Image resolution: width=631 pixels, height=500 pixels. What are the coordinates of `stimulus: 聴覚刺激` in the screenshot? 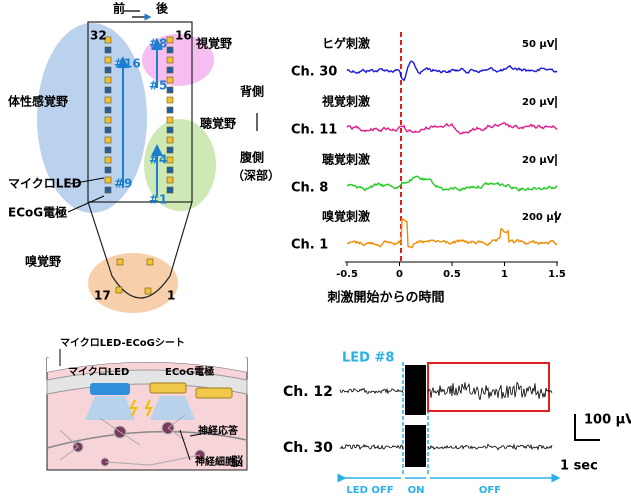 It's located at (346, 159).